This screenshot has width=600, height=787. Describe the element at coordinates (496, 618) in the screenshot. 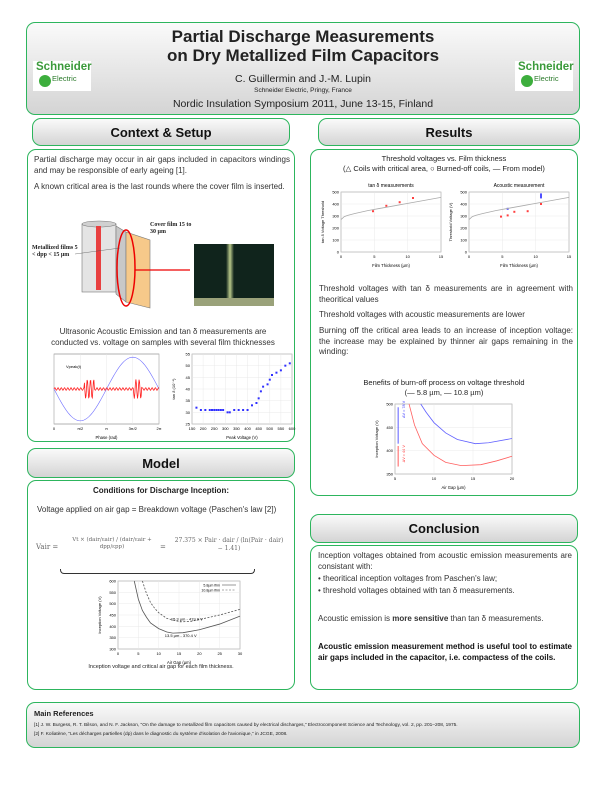

I see `p2c: than tan δ measurements.` at that location.